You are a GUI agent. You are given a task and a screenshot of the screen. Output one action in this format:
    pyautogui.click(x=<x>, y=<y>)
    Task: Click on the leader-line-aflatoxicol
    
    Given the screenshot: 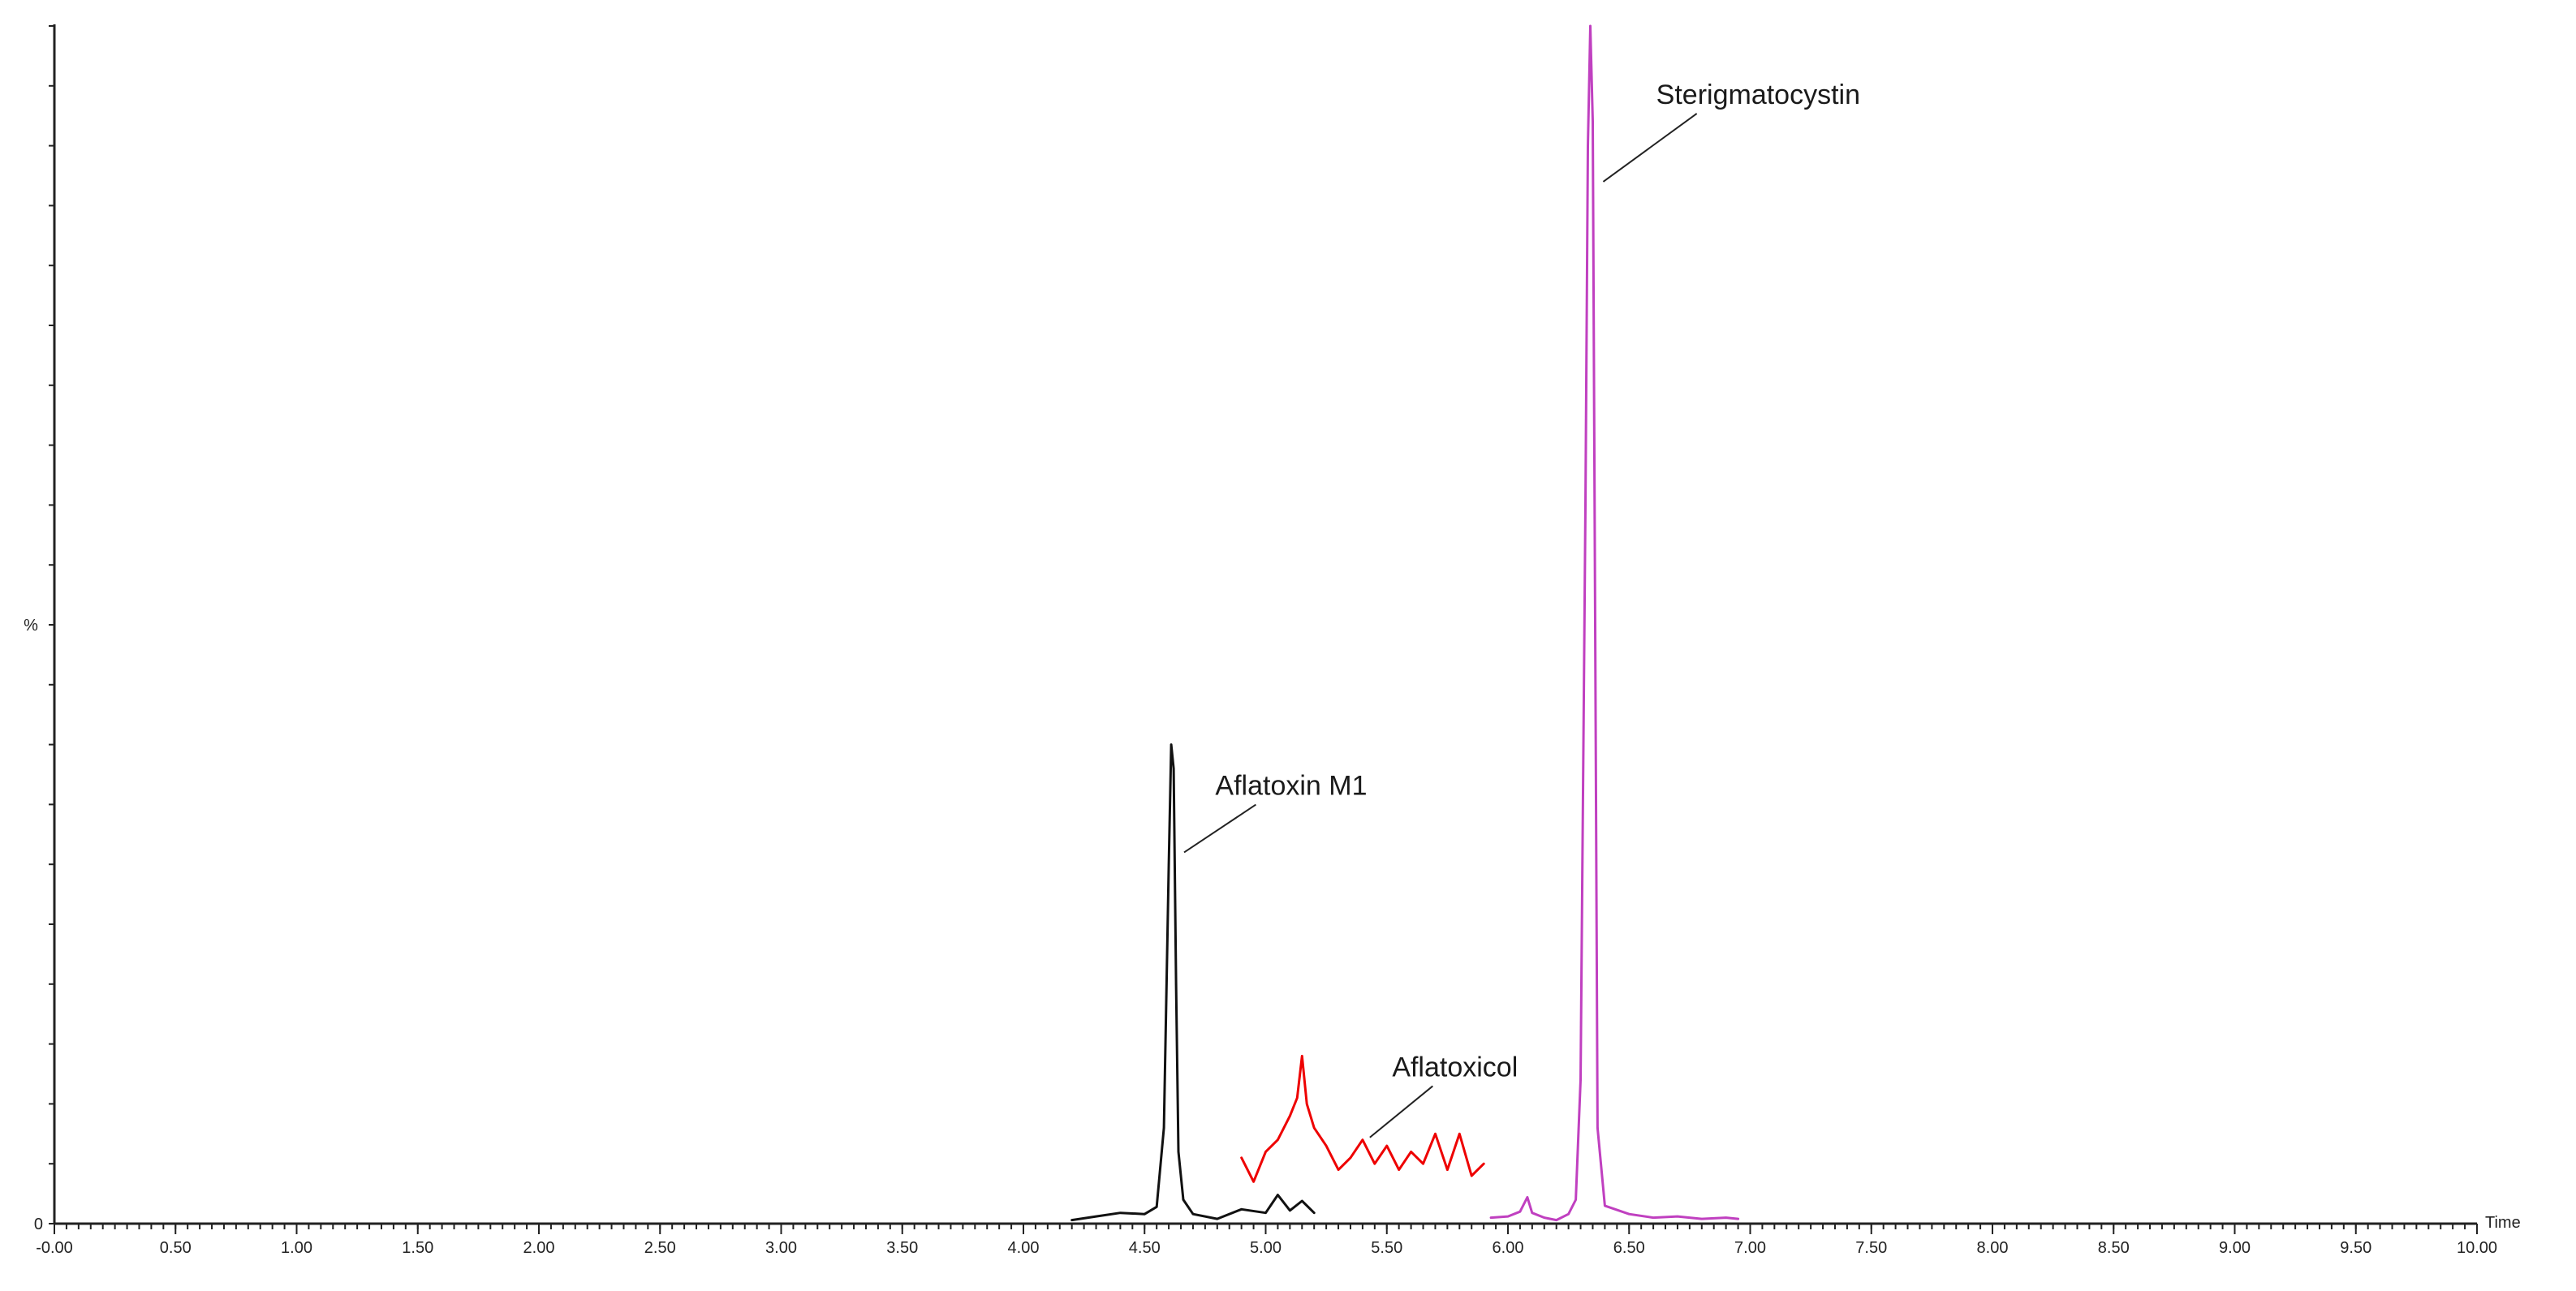 What is the action you would take?
    pyautogui.click(x=1401, y=1111)
    